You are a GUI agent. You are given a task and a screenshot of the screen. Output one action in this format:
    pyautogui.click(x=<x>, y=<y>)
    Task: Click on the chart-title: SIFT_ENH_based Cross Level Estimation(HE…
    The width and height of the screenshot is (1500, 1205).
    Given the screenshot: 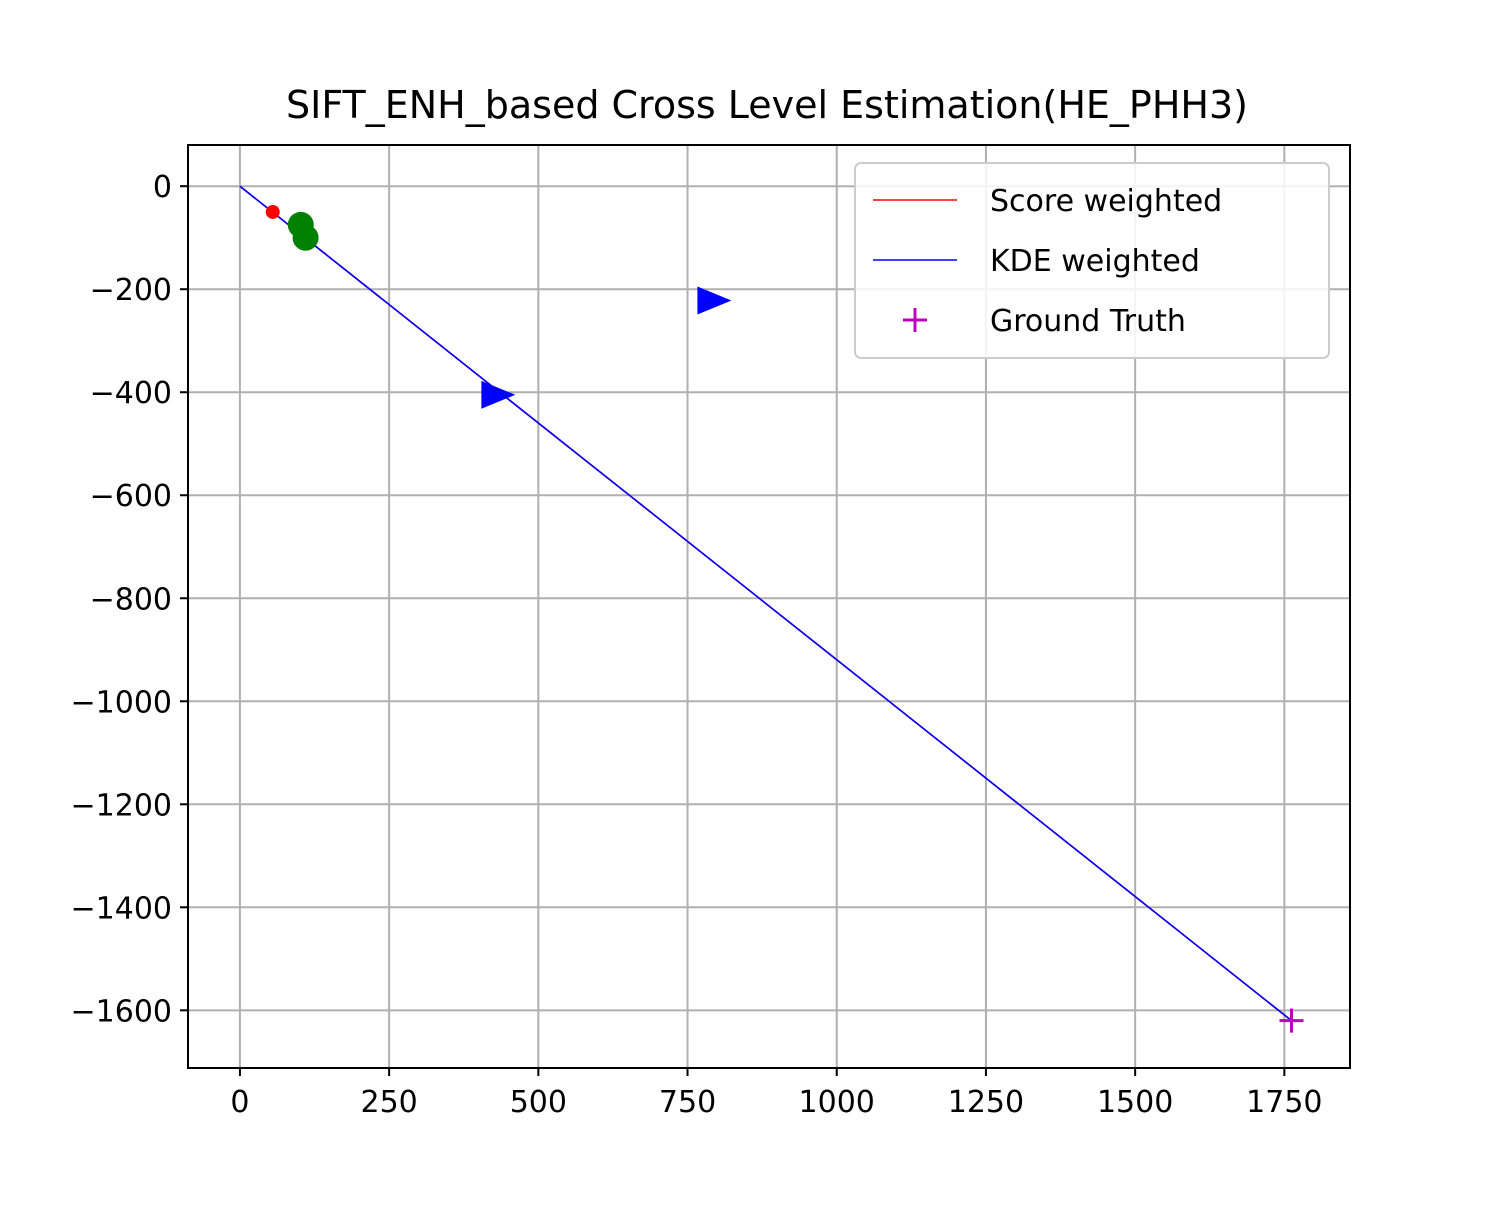 What is the action you would take?
    pyautogui.click(x=767, y=105)
    